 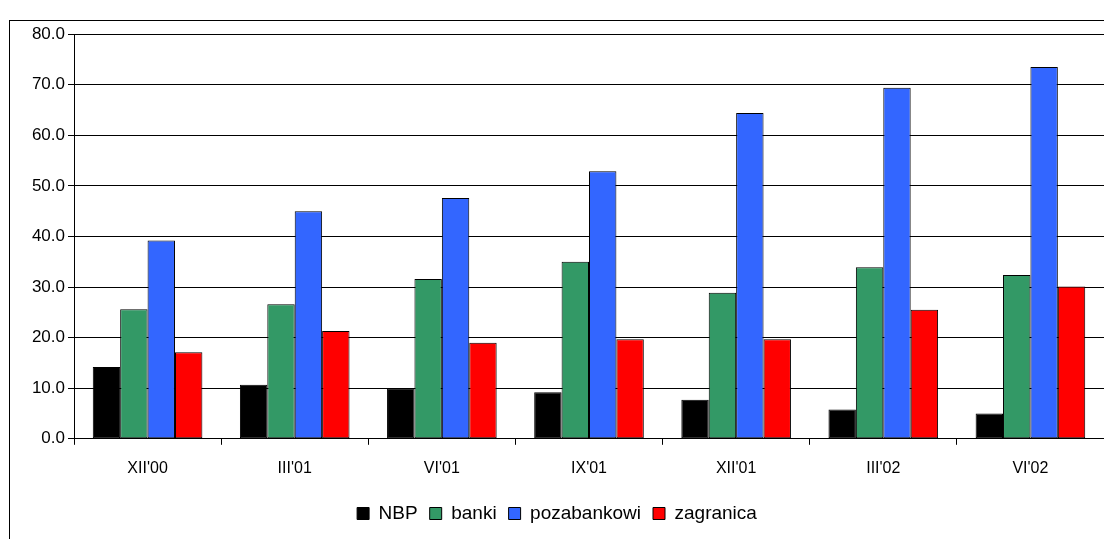 What do you see at coordinates (589, 467) in the screenshot?
I see `x-tick-label: IX'01` at bounding box center [589, 467].